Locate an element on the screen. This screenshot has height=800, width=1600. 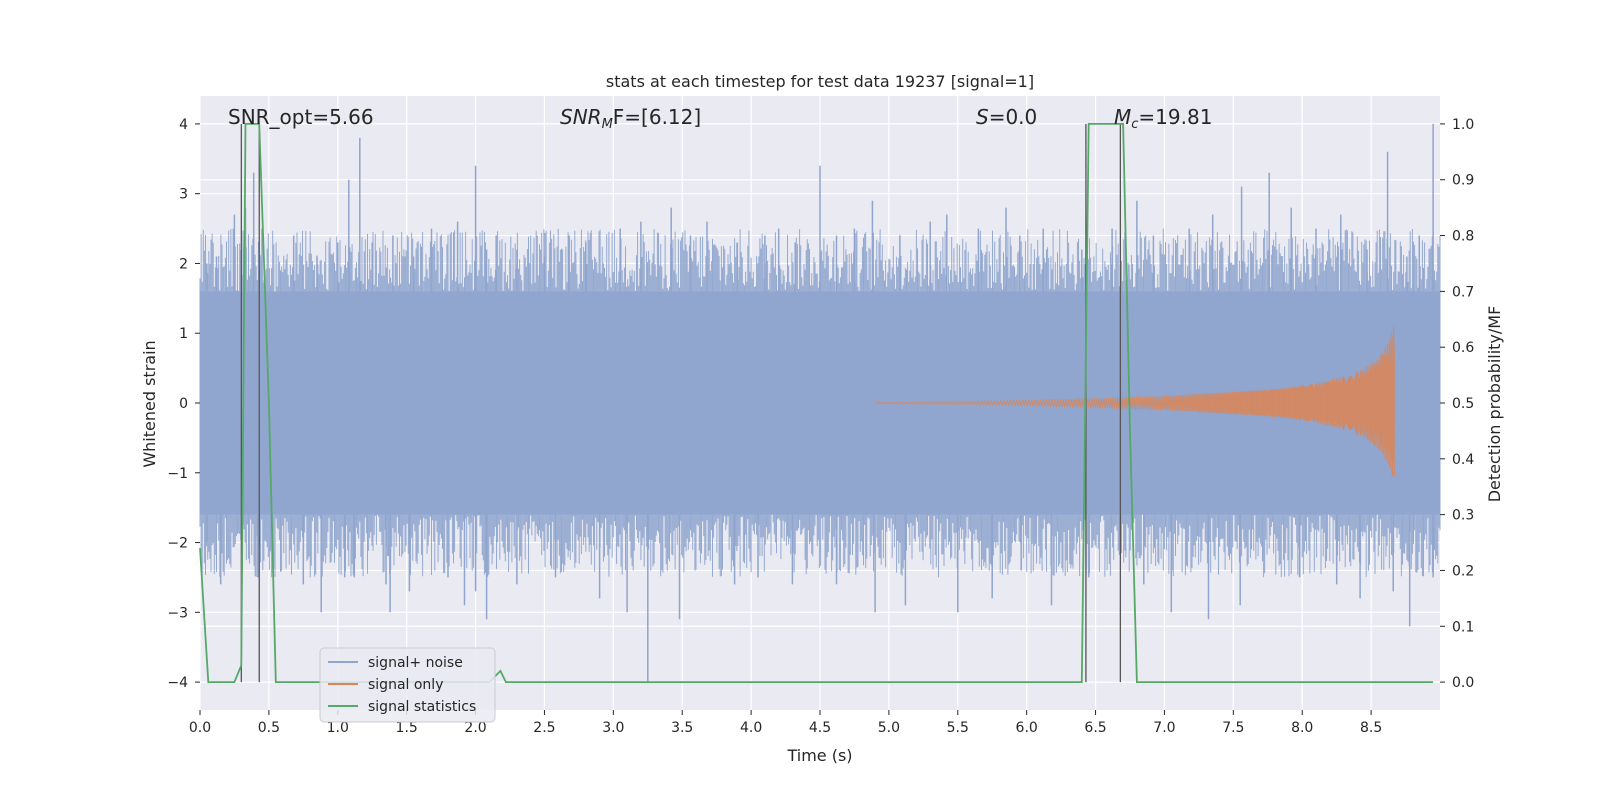
annotation-s: S=0.0 is located at coordinates (1006, 117).